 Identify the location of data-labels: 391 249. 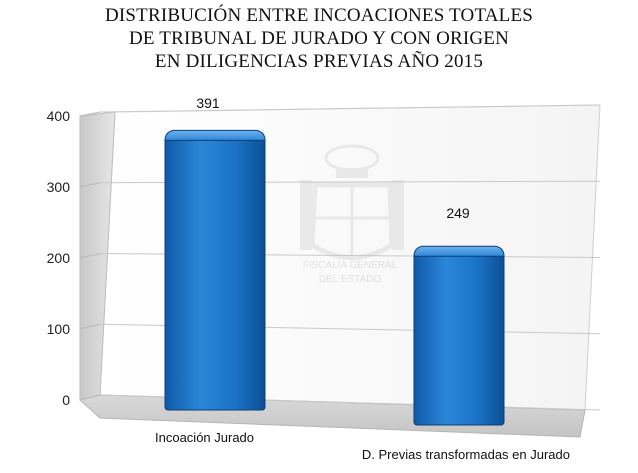
(333, 158).